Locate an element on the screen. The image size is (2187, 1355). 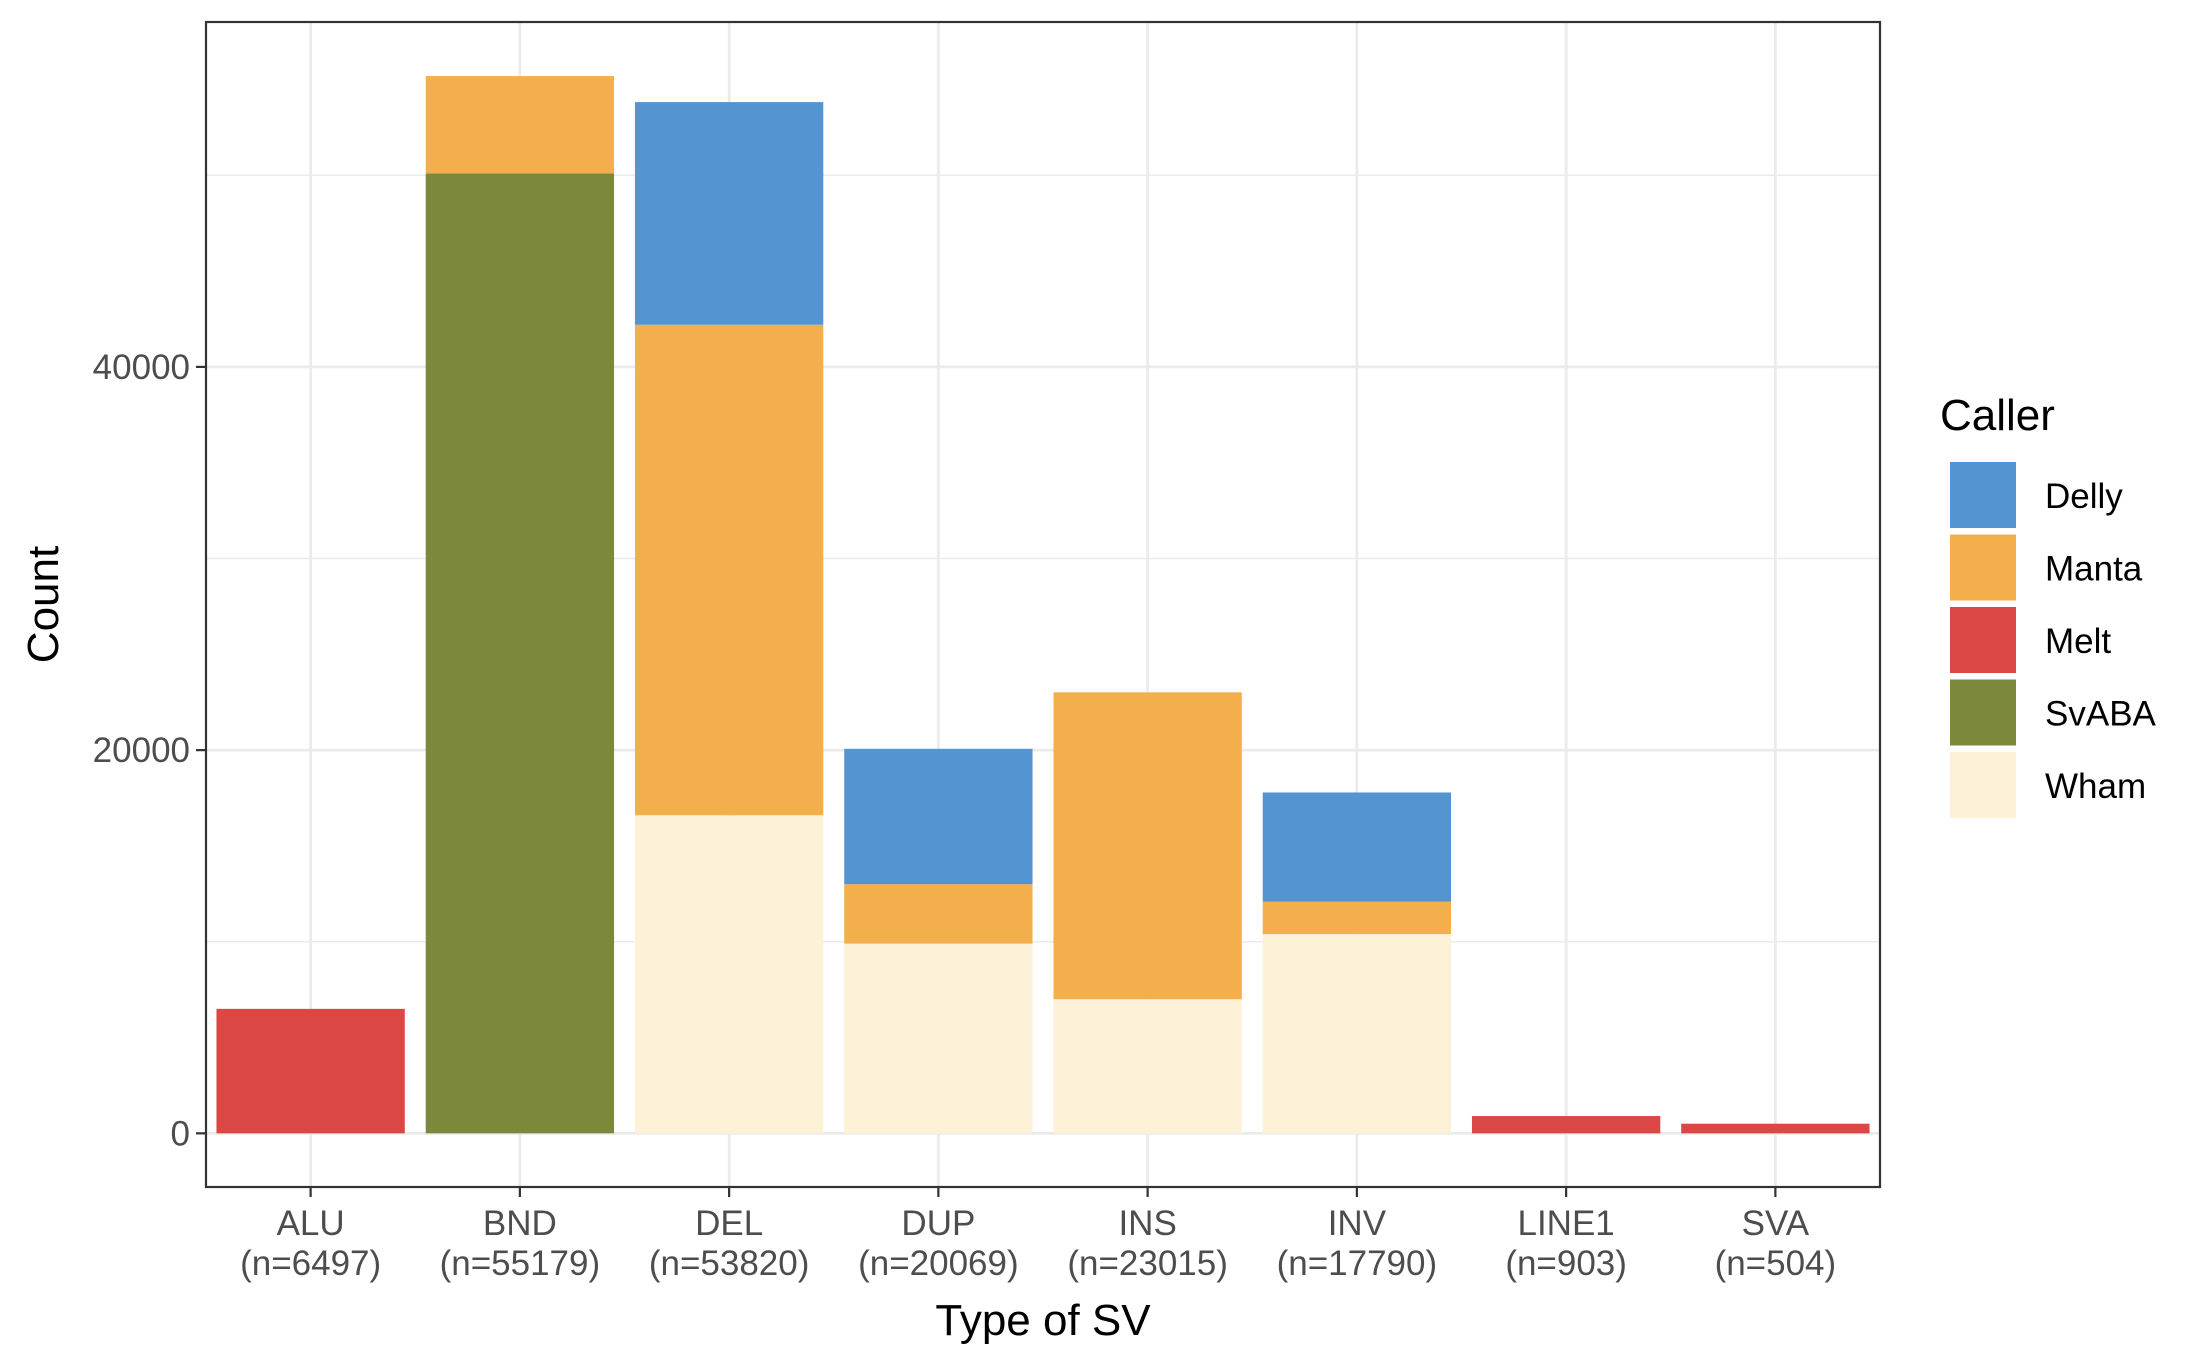
y-tick-label: 40000 is located at coordinates (141, 367).